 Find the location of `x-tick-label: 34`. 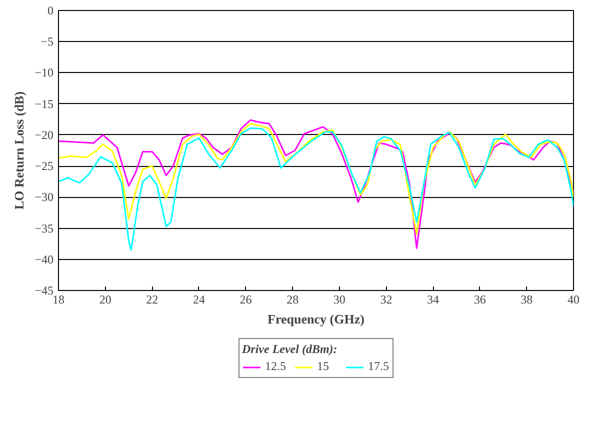

x-tick-label: 34 is located at coordinates (433, 299).